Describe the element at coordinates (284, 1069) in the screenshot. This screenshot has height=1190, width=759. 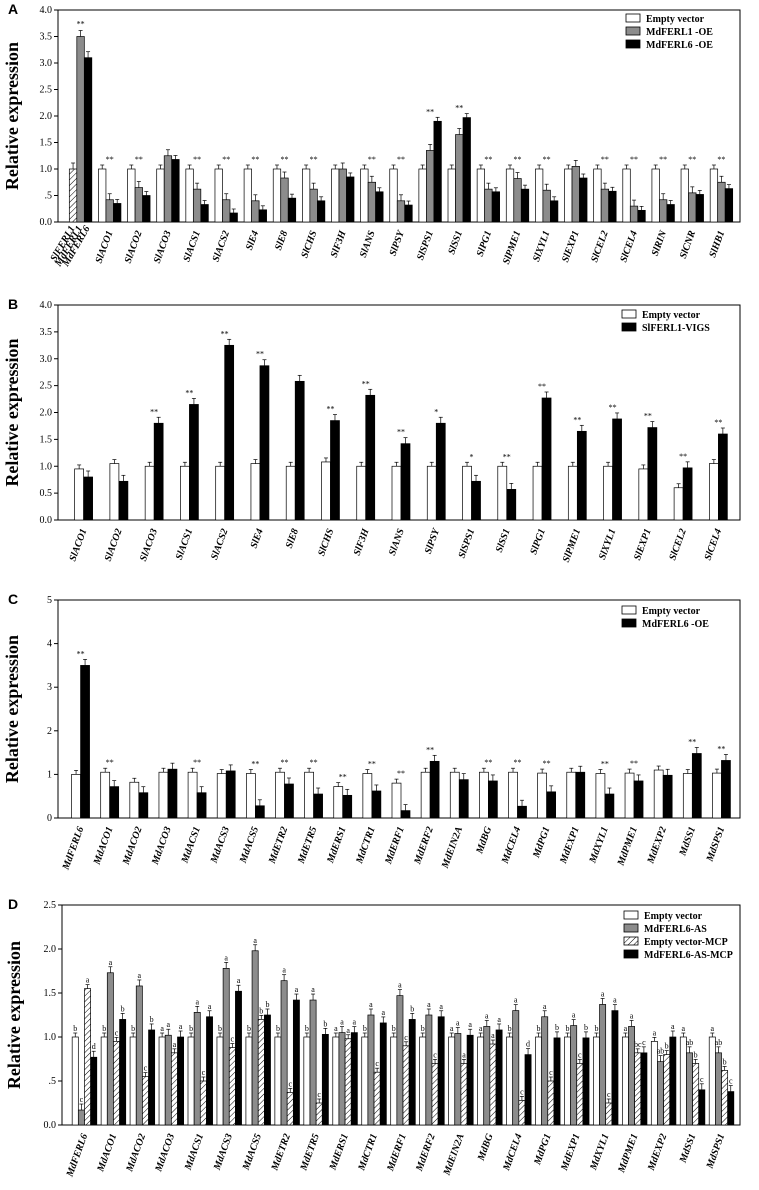
I see `bar-group: b a c a MdETR2` at that location.